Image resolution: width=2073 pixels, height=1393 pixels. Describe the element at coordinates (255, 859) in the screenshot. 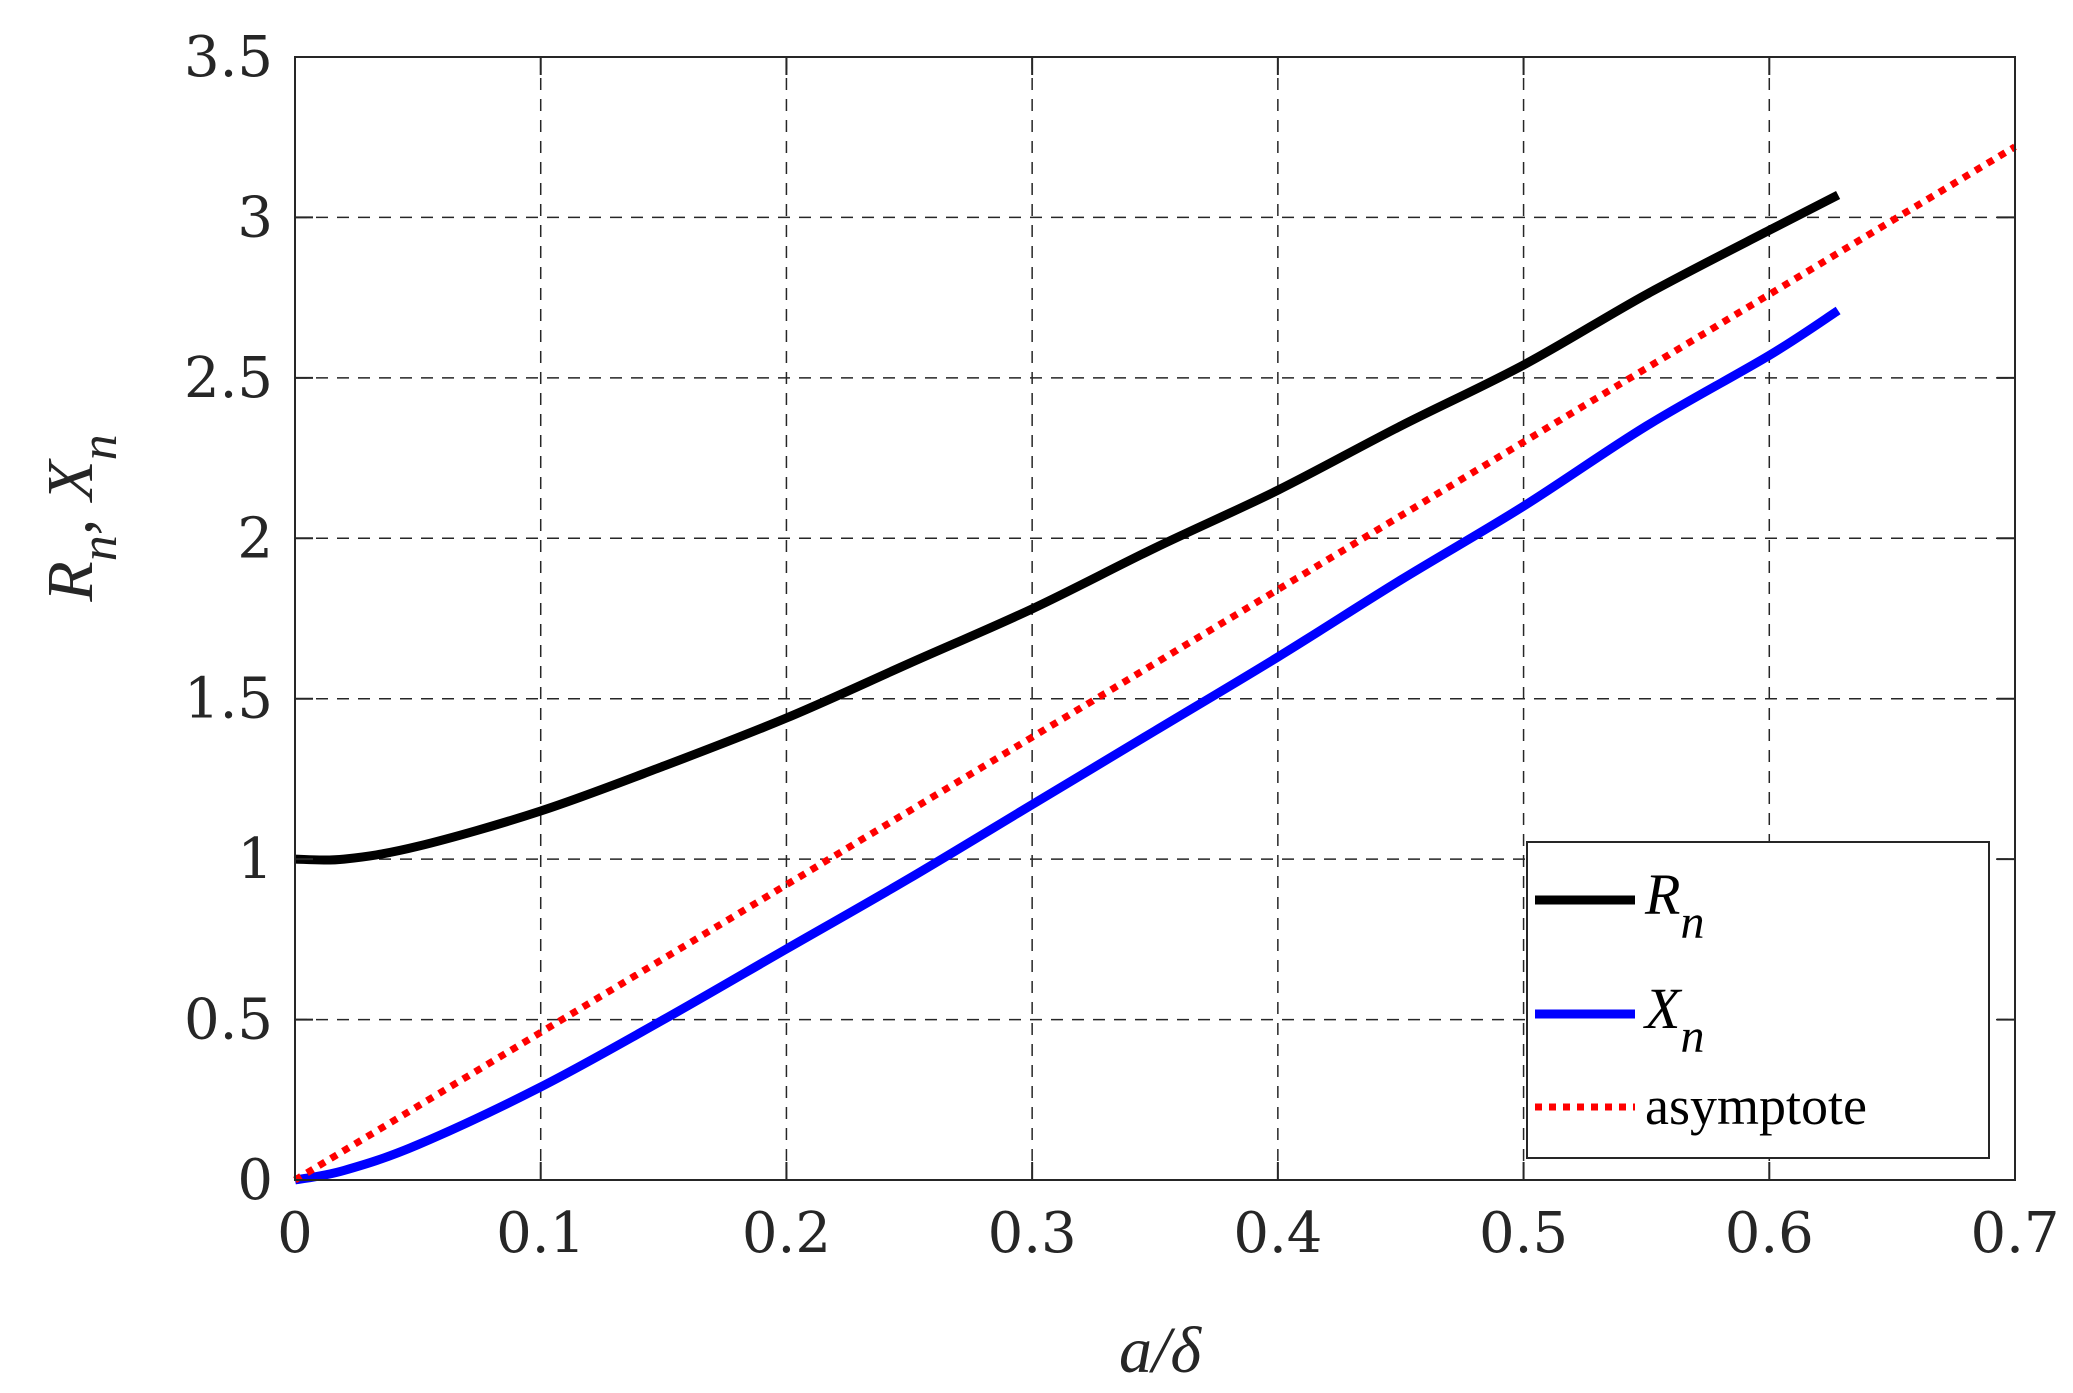

I see `y-tick-label: 1` at that location.